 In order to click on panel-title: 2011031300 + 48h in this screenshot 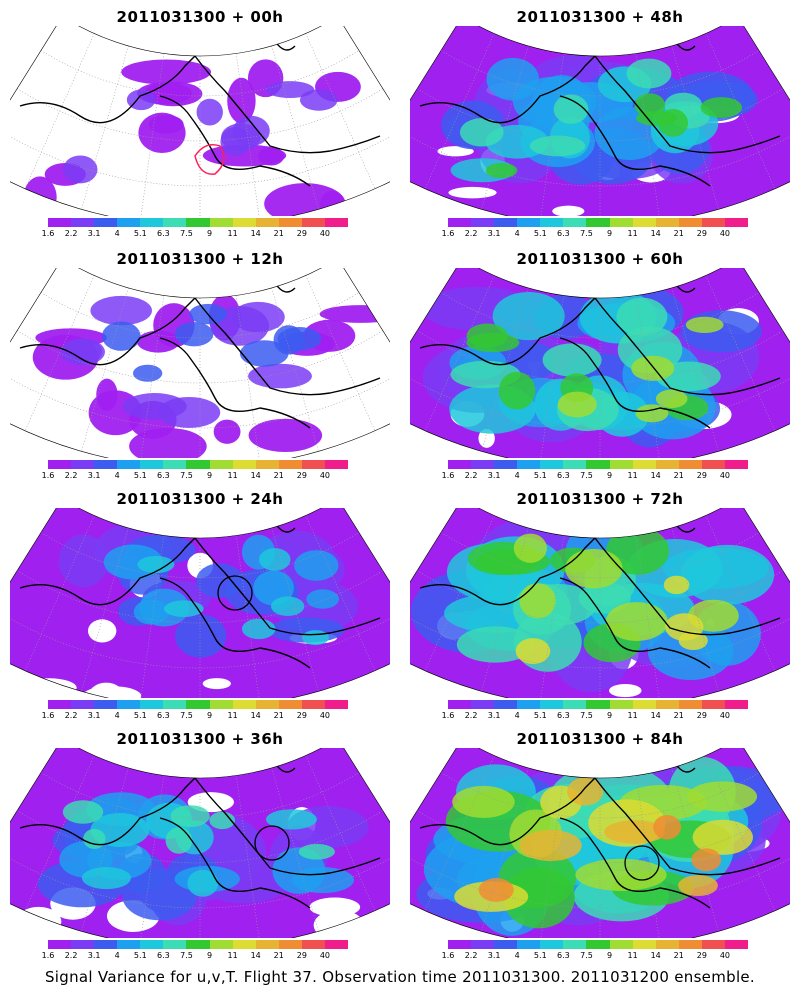, I will do `click(600, 17)`.